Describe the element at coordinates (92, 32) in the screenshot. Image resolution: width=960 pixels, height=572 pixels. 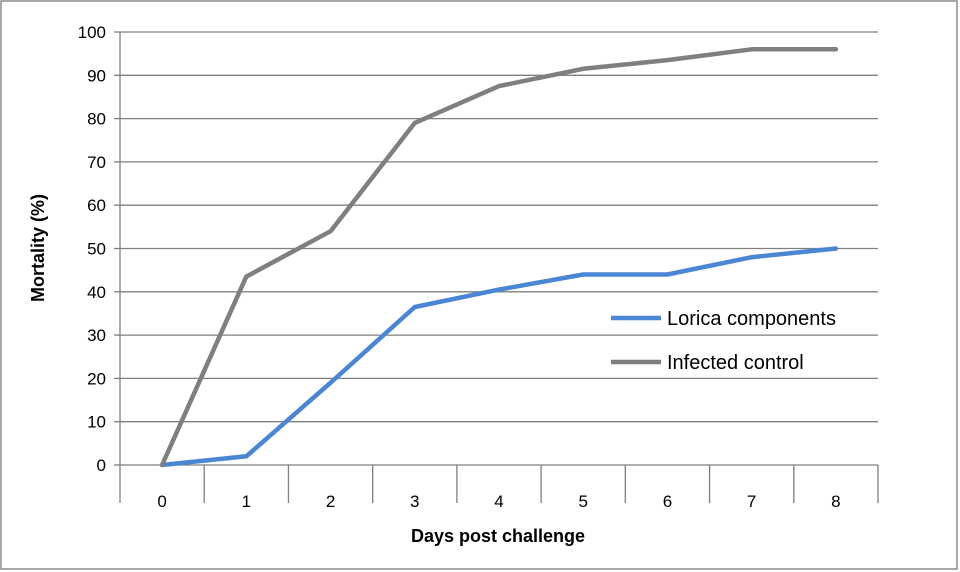
I see `y-tick-label: 100` at that location.